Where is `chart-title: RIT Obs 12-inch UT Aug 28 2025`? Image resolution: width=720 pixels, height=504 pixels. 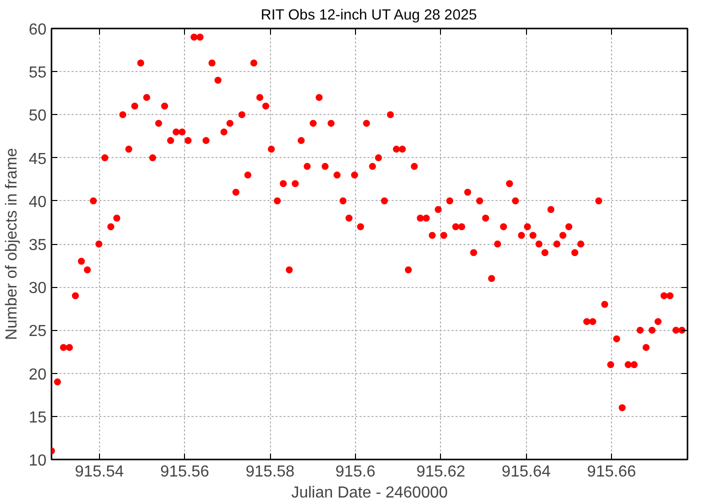 chart-title: RIT Obs 12-inch UT Aug 28 2025 is located at coordinates (368, 16).